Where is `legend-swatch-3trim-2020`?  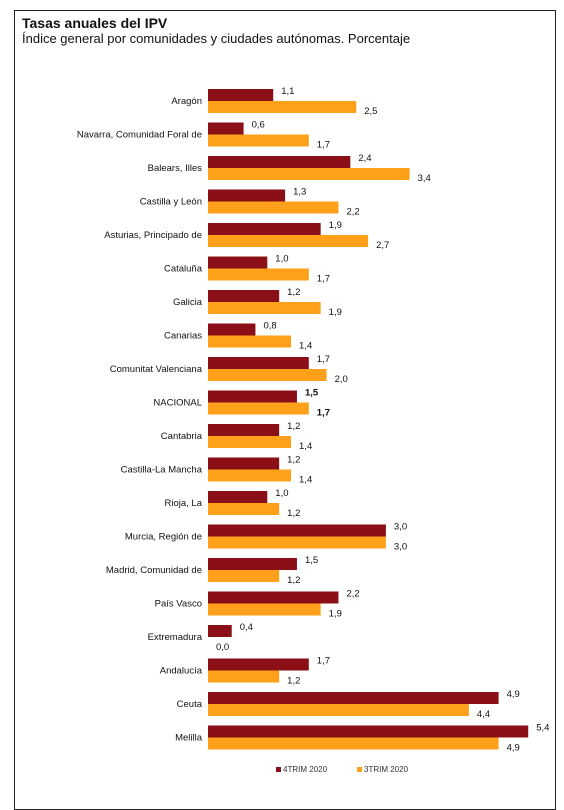
legend-swatch-3trim-2020 is located at coordinates (359, 769).